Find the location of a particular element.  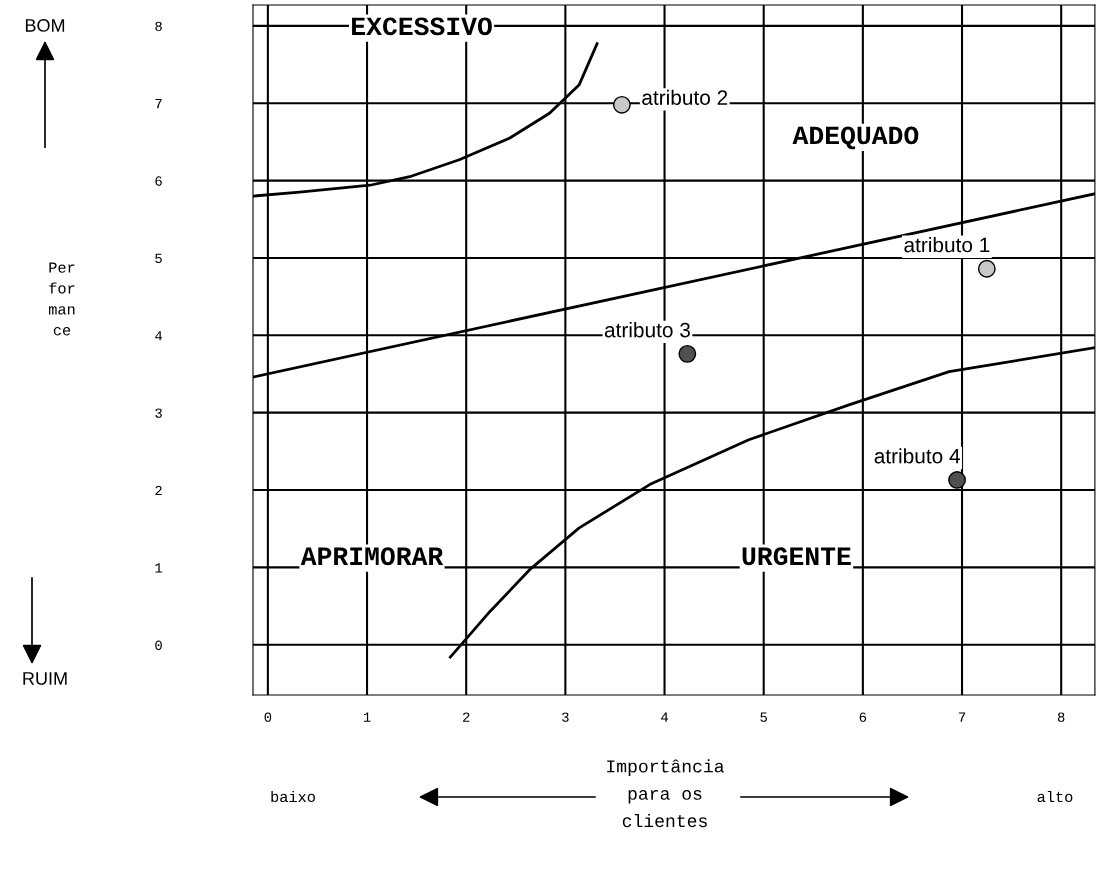

x-tick-label: 7 is located at coordinates (962, 717).